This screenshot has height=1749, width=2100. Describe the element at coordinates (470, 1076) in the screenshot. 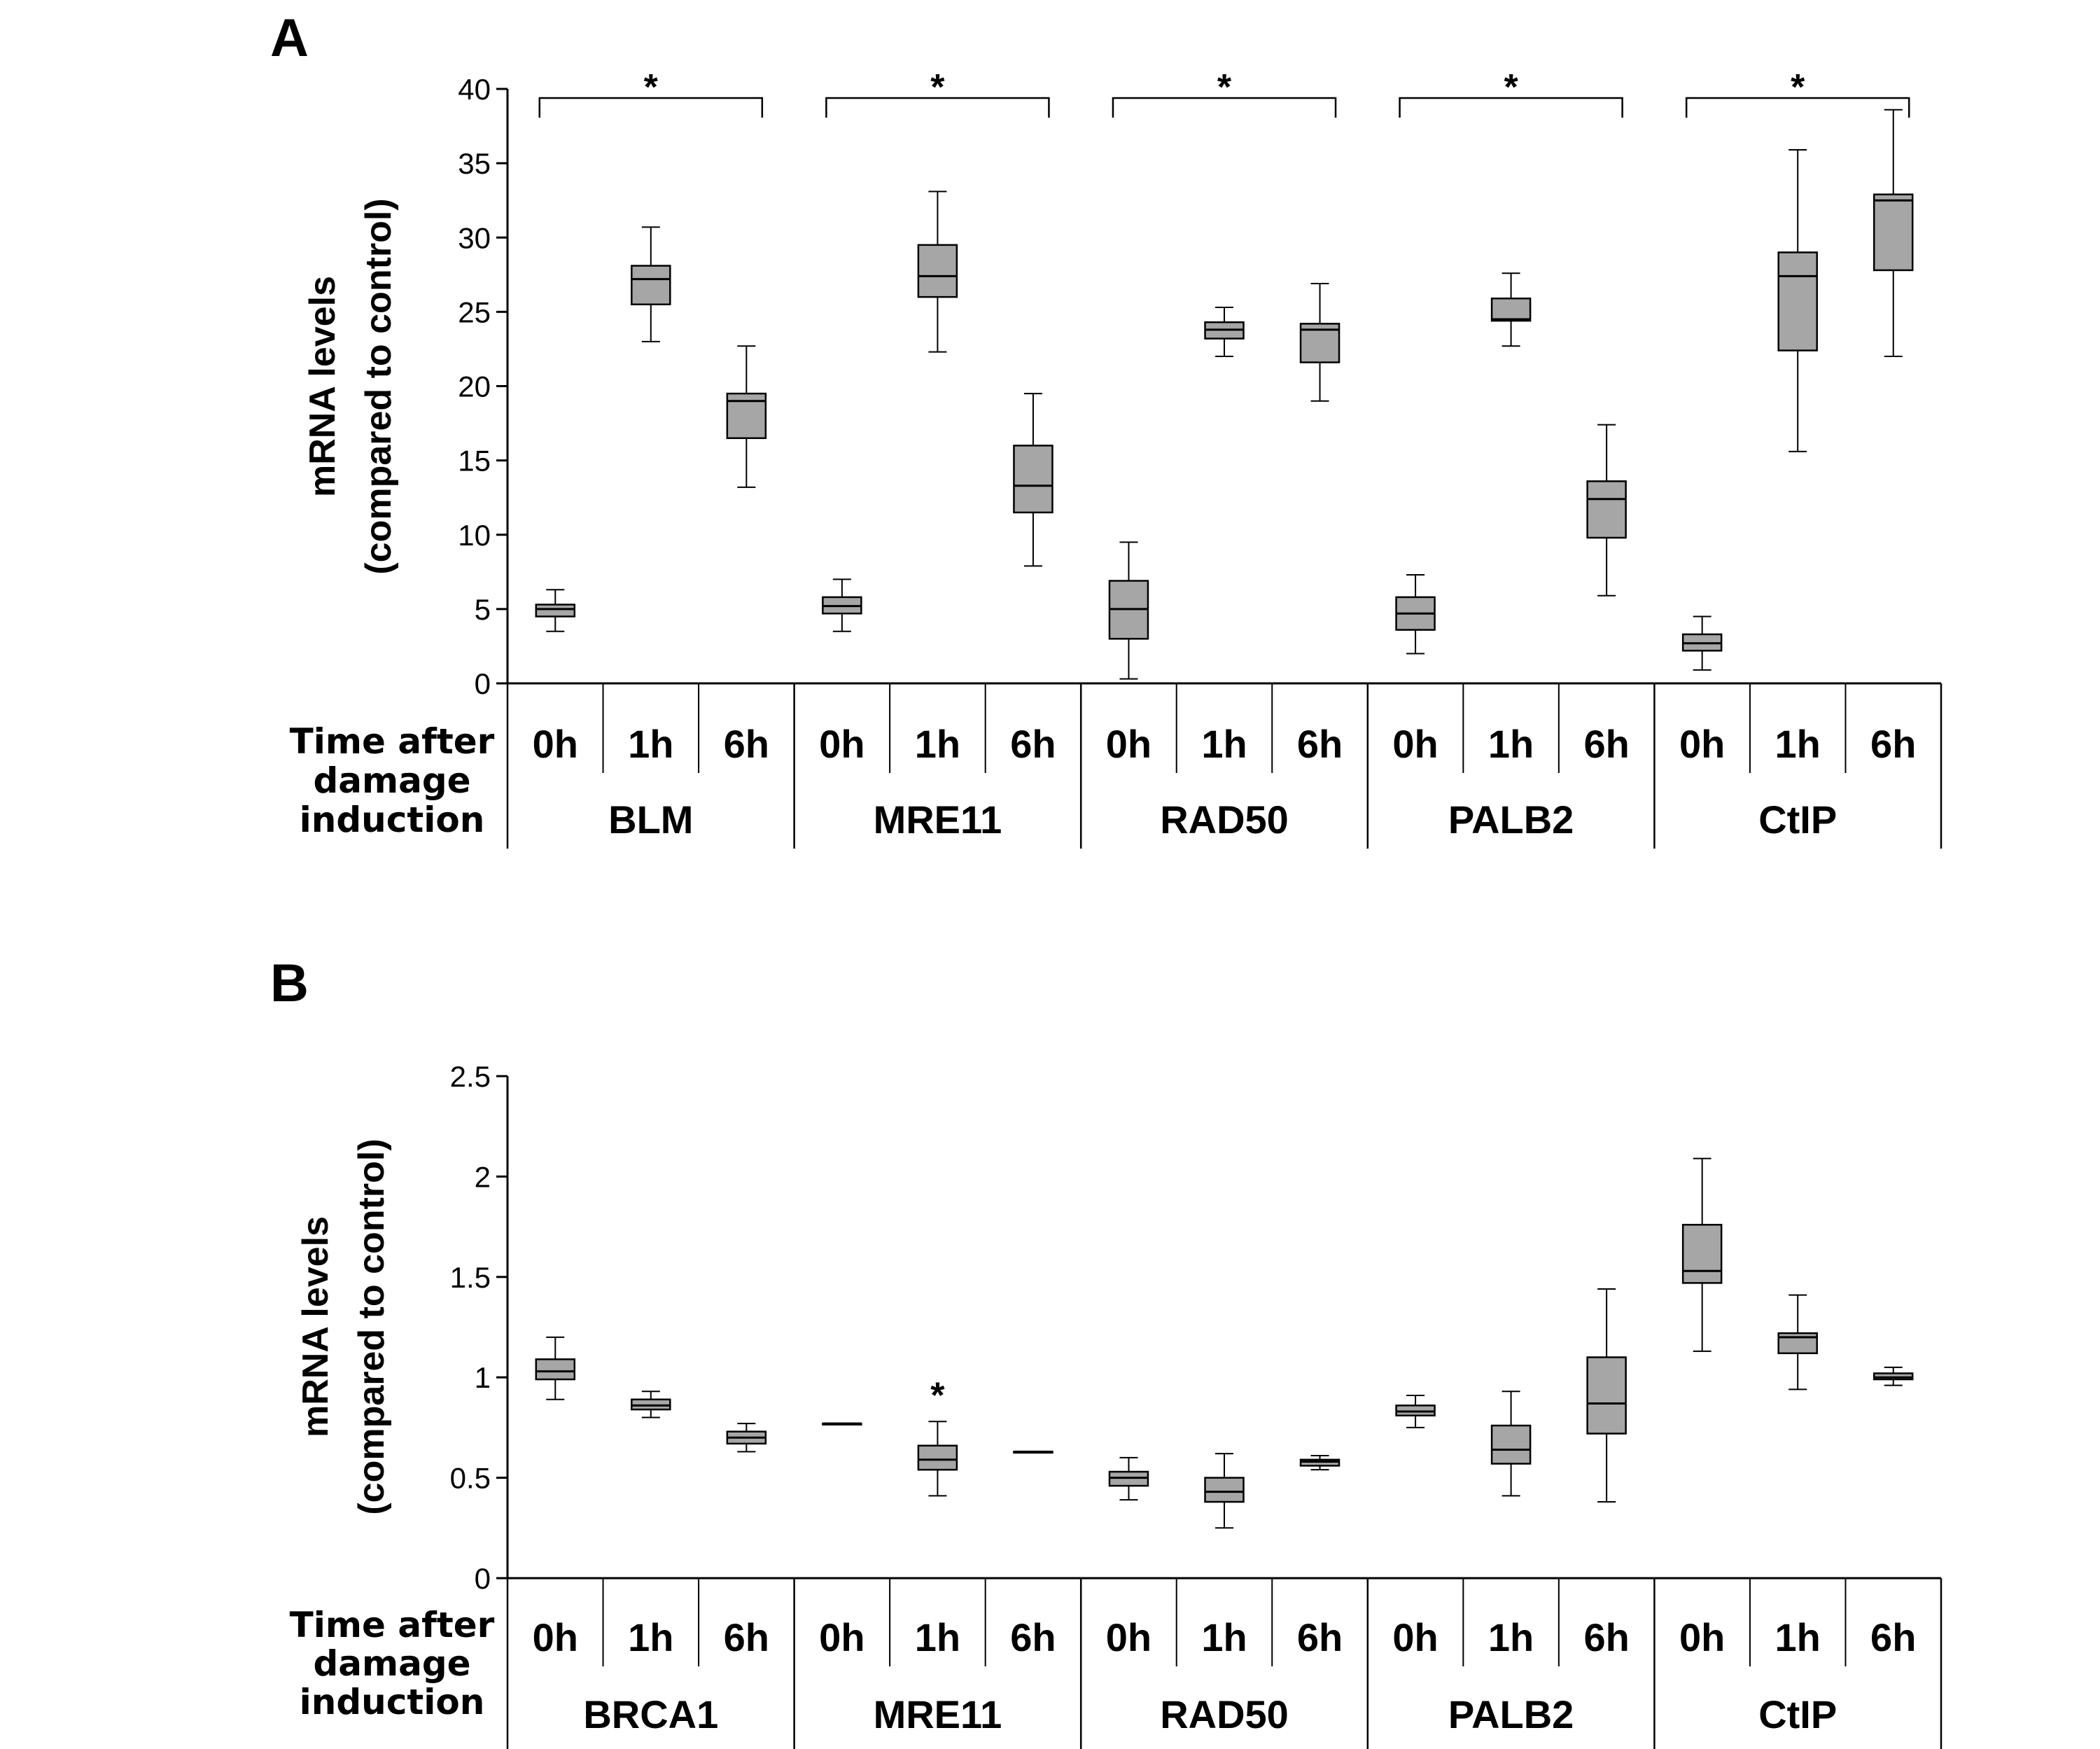

I see `y-tick-label: 2.5` at that location.